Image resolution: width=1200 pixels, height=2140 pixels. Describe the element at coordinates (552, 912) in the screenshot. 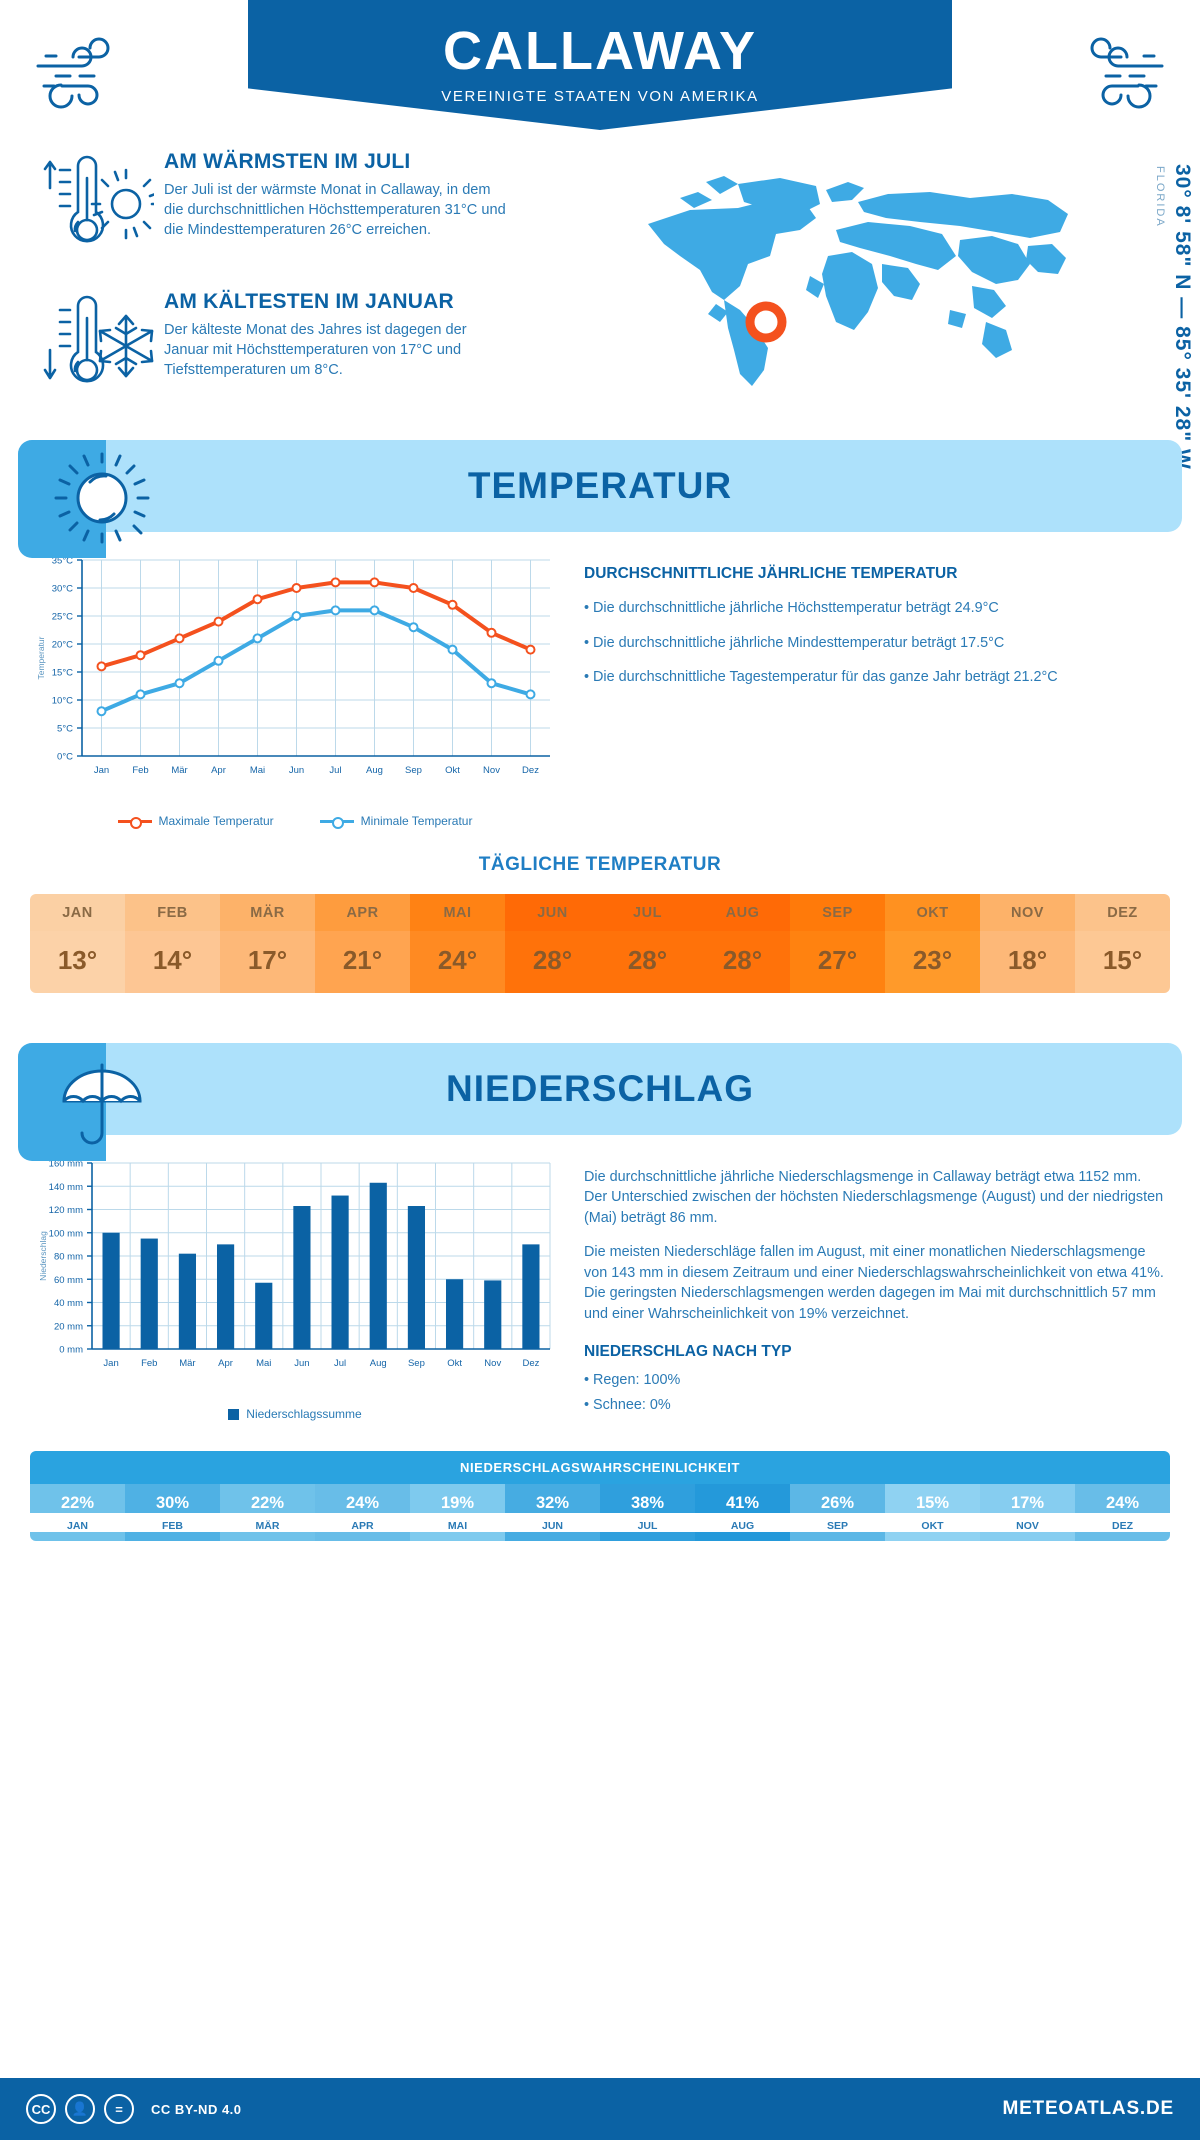

I see `daily-temp-month: JUN` at that location.